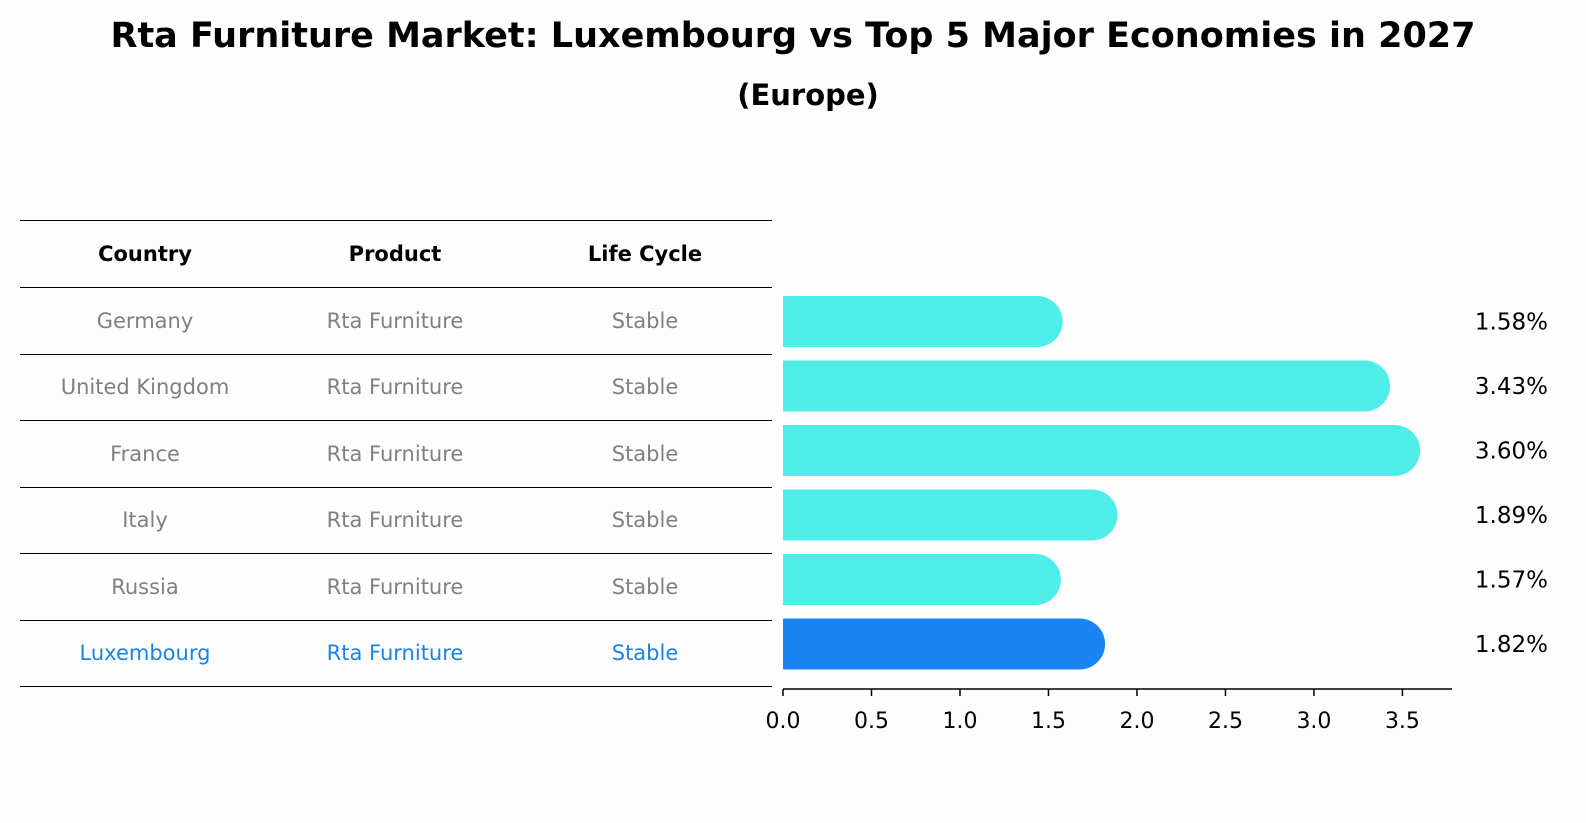 The width and height of the screenshot is (1586, 823). I want to click on bar-luxembourg, so click(944, 644).